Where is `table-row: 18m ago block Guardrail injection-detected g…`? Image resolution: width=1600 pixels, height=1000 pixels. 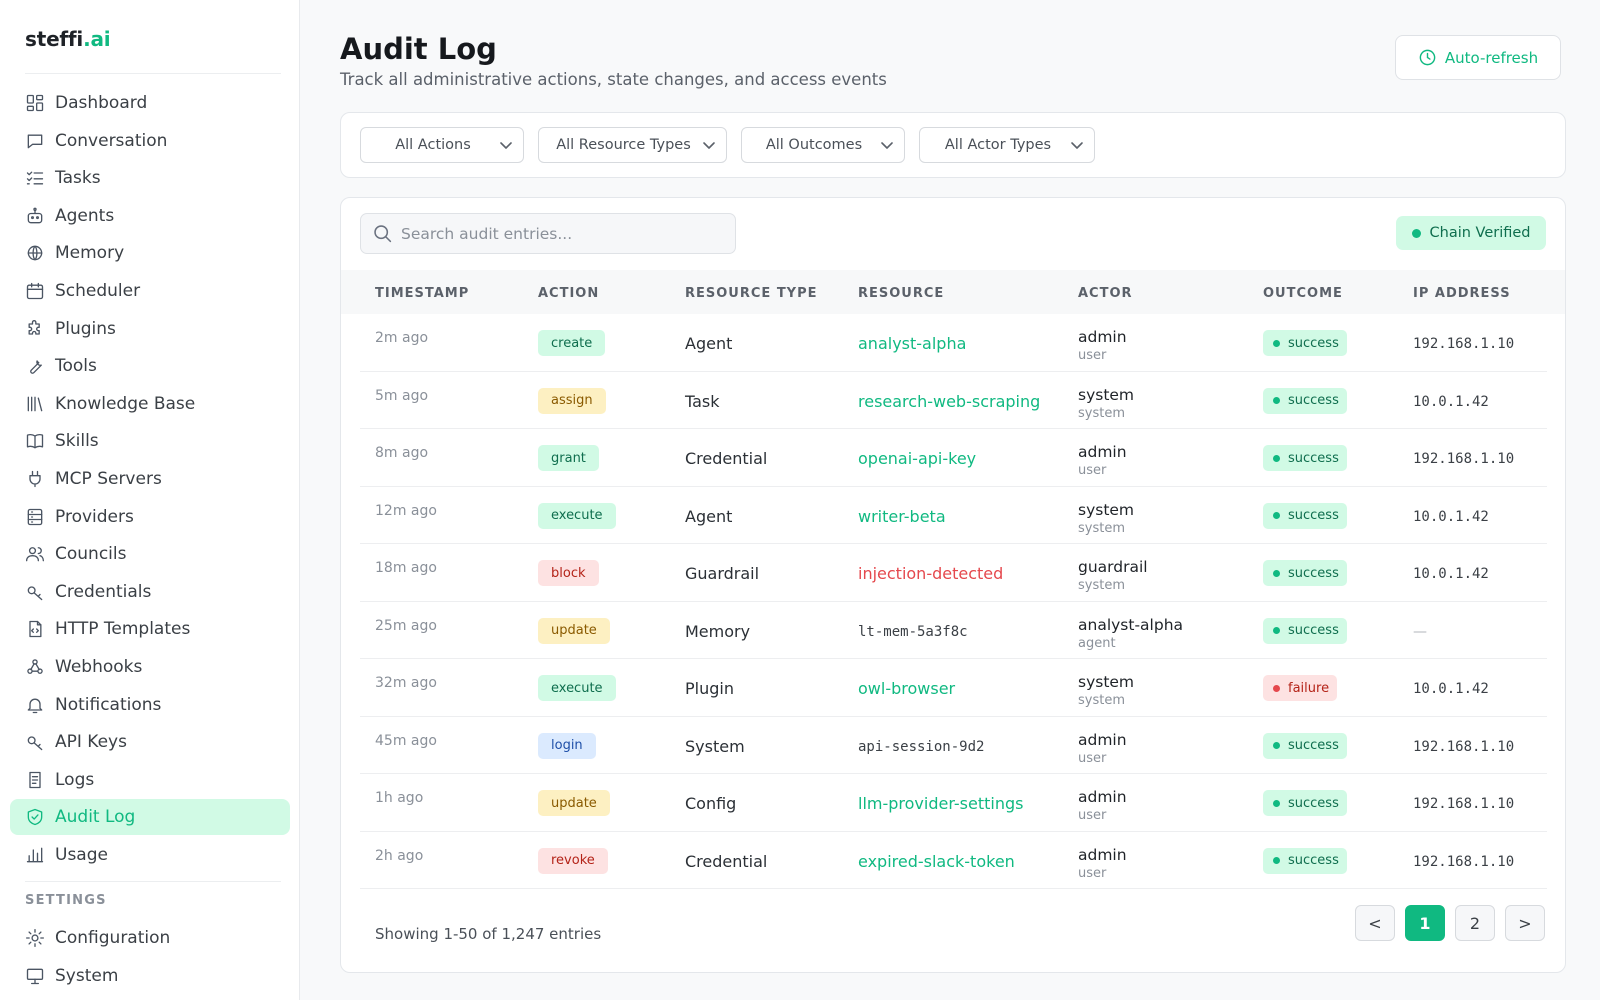 table-row: 18m ago block Guardrail injection-detected g… is located at coordinates (953, 573).